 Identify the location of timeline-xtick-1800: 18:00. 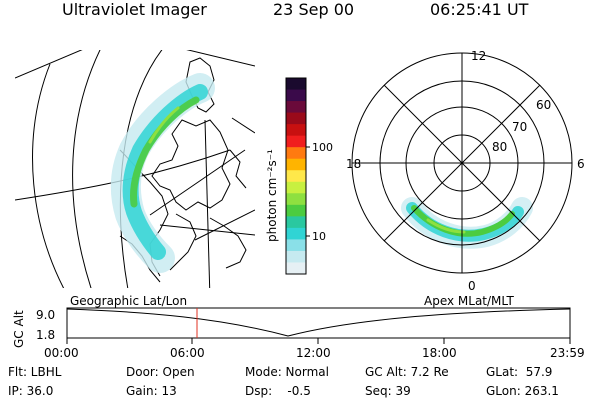
(439, 353).